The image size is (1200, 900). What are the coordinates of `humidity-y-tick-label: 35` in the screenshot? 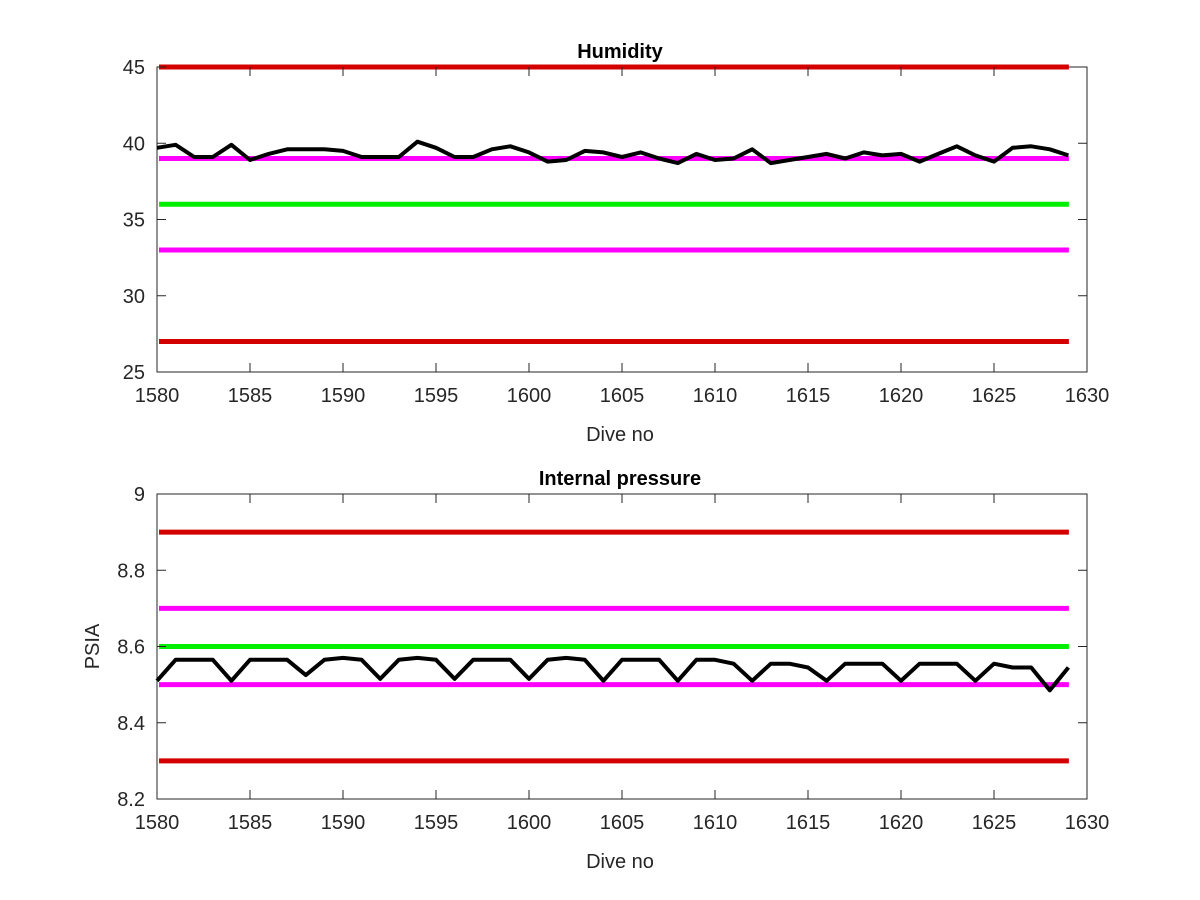 It's located at (134, 221).